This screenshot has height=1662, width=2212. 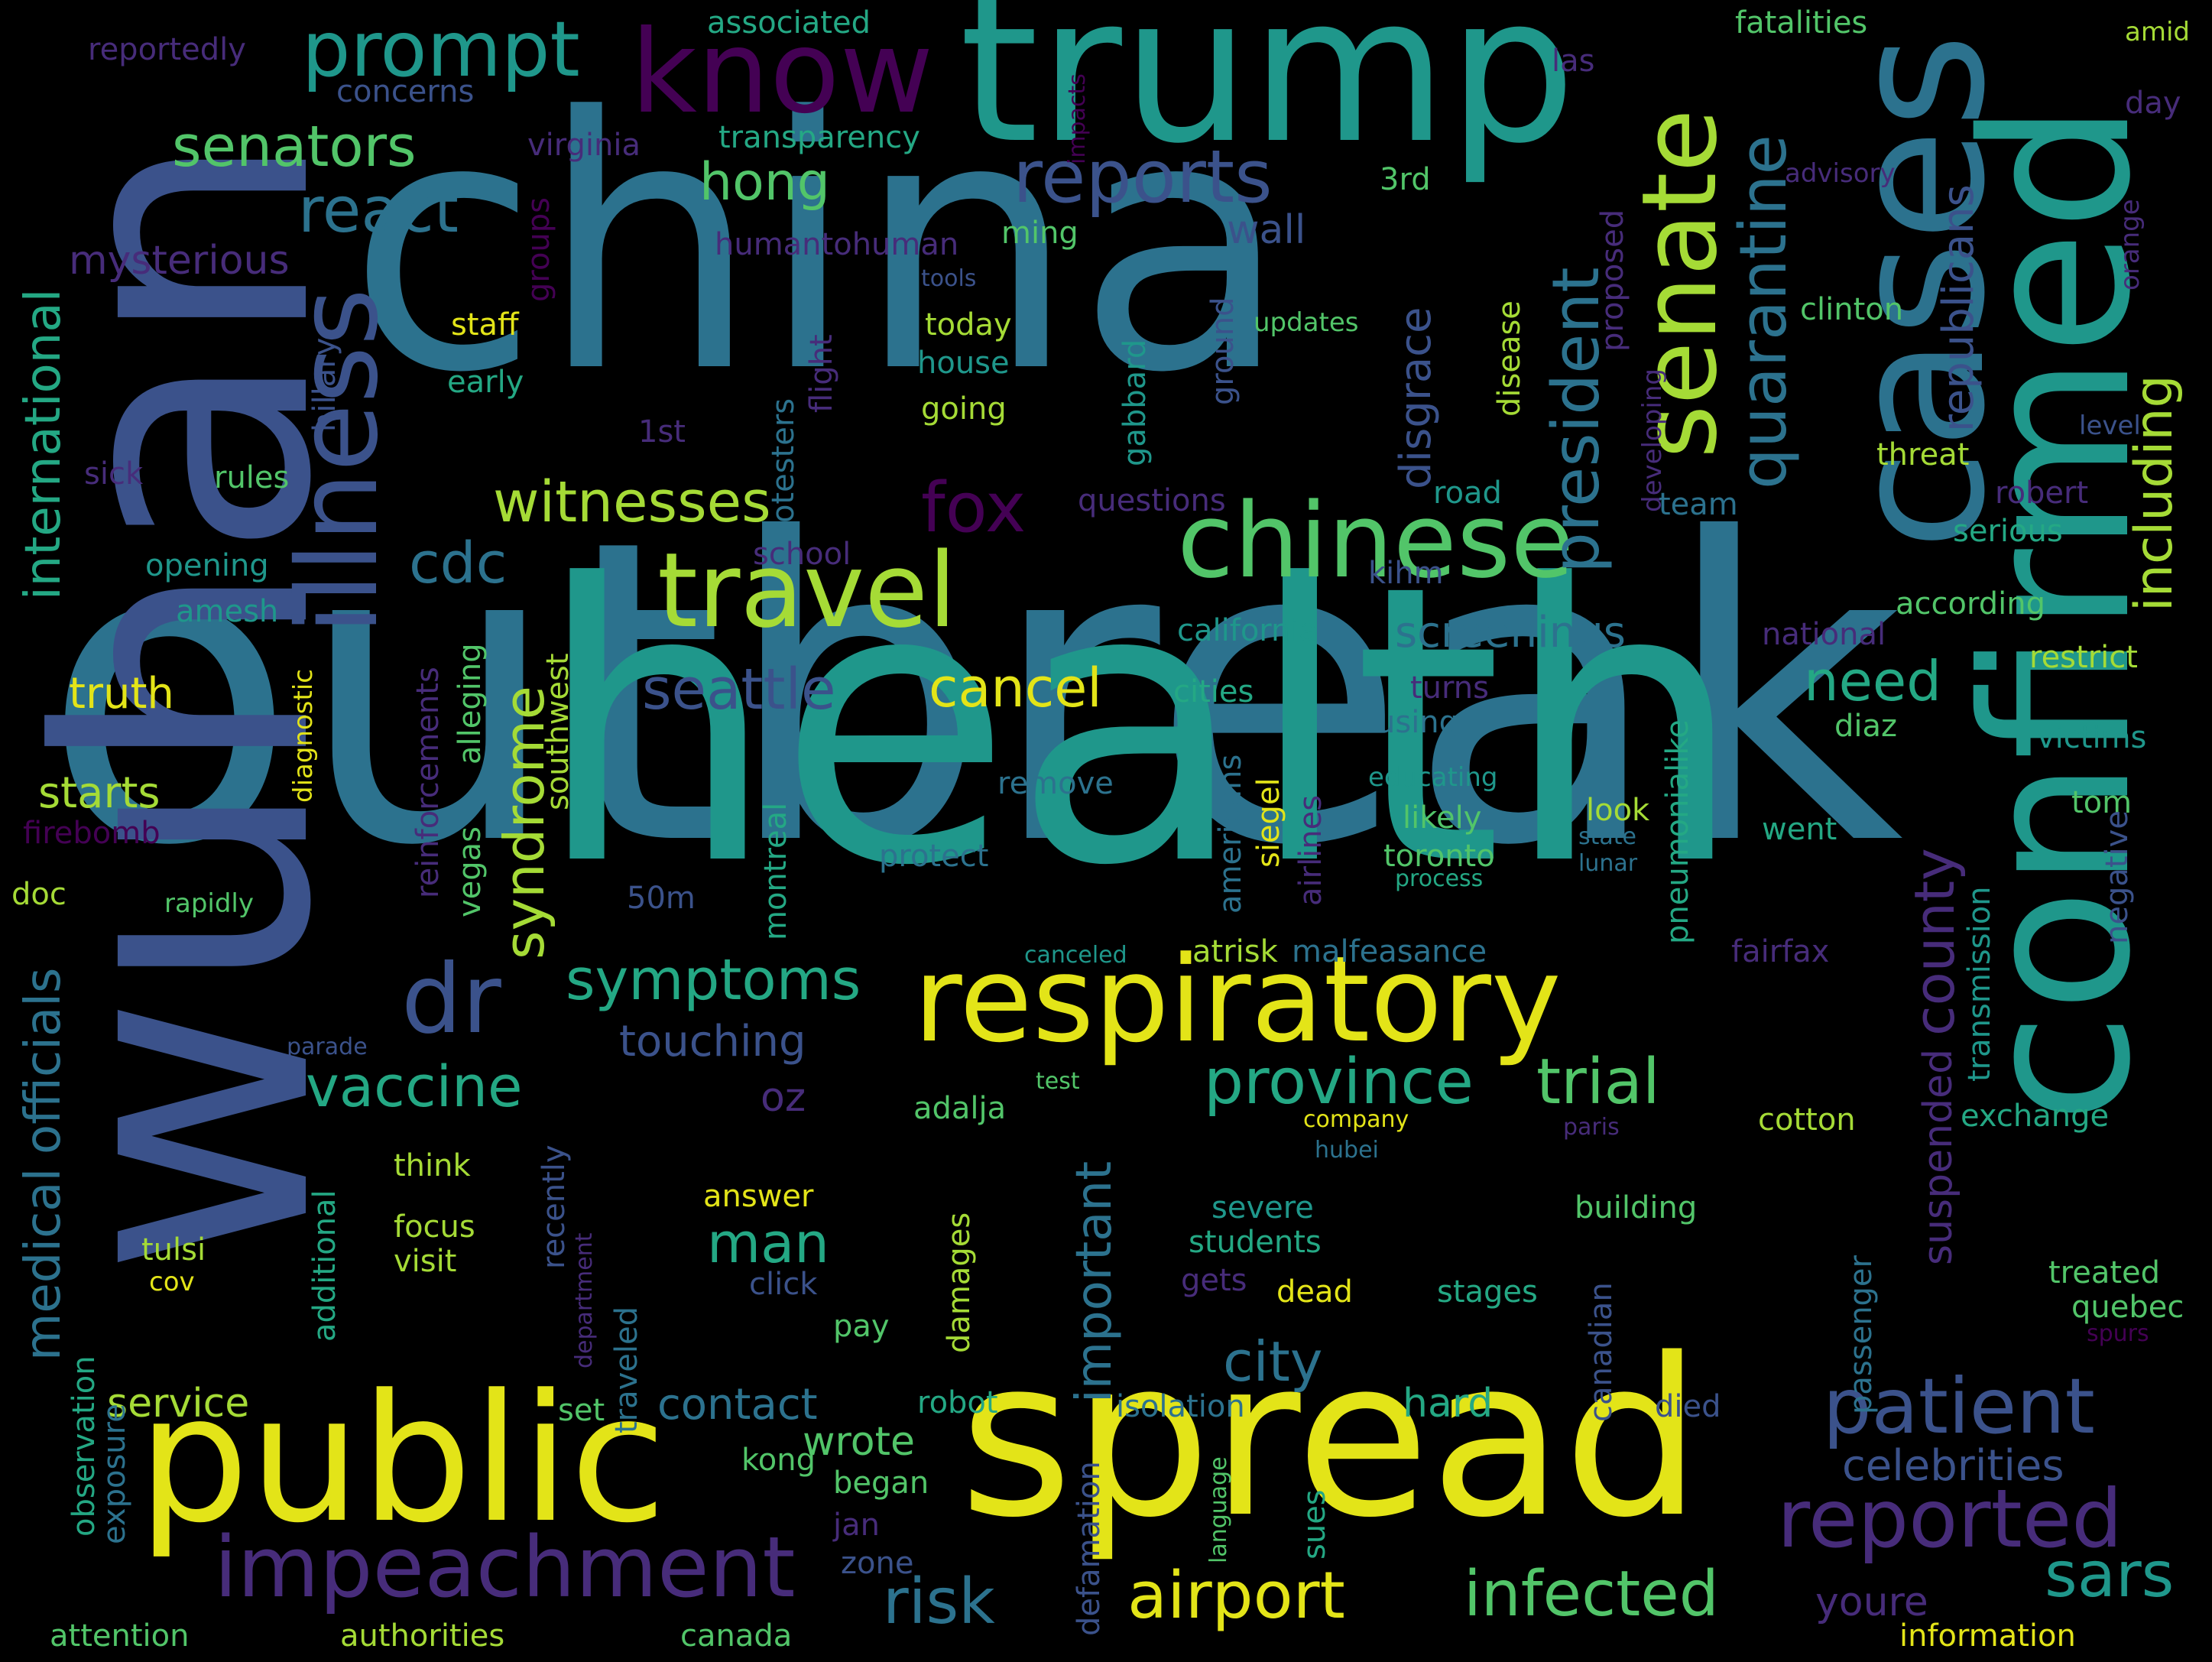 What do you see at coordinates (422, 1636) in the screenshot?
I see `word-authorities: authorities` at bounding box center [422, 1636].